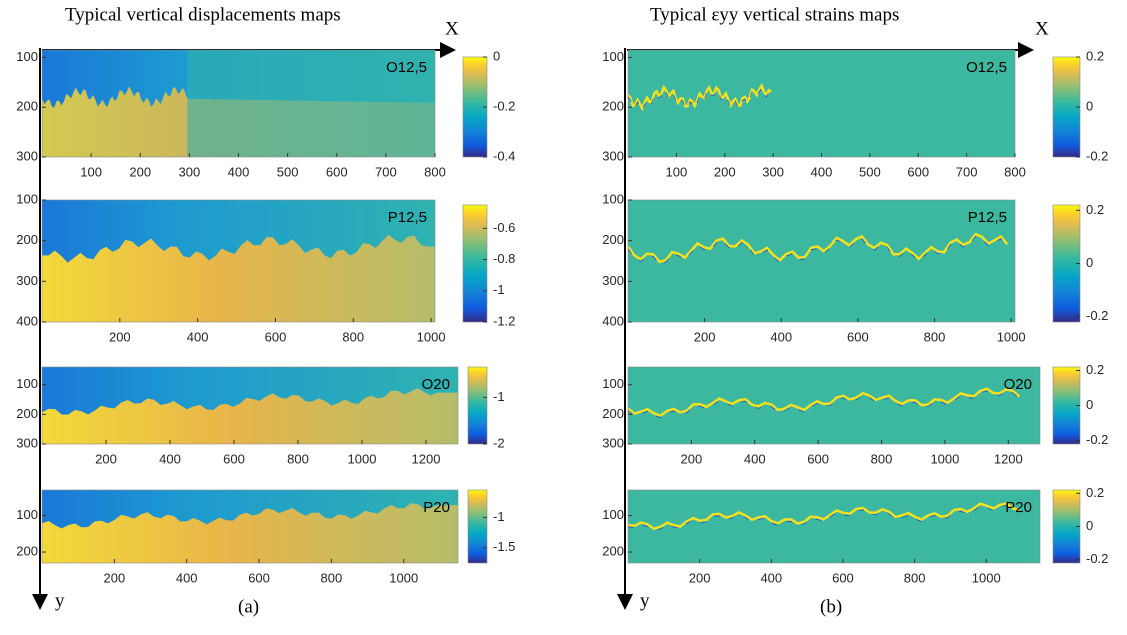 The width and height of the screenshot is (1127, 635). Describe the element at coordinates (288, 171) in the screenshot. I see `x-tick-label: 500` at that location.